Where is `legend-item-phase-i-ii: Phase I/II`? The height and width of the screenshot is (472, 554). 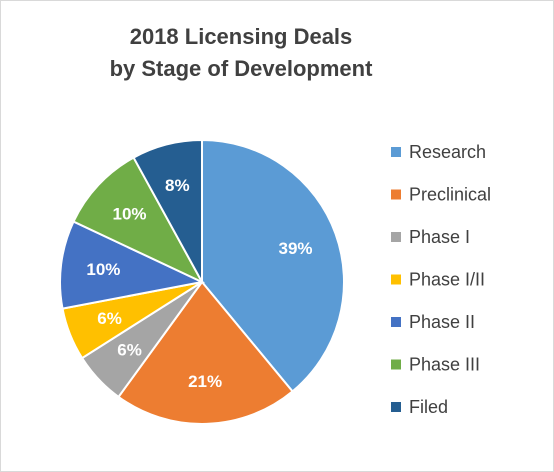 legend-item-phase-i-ii: Phase I/II is located at coordinates (438, 280).